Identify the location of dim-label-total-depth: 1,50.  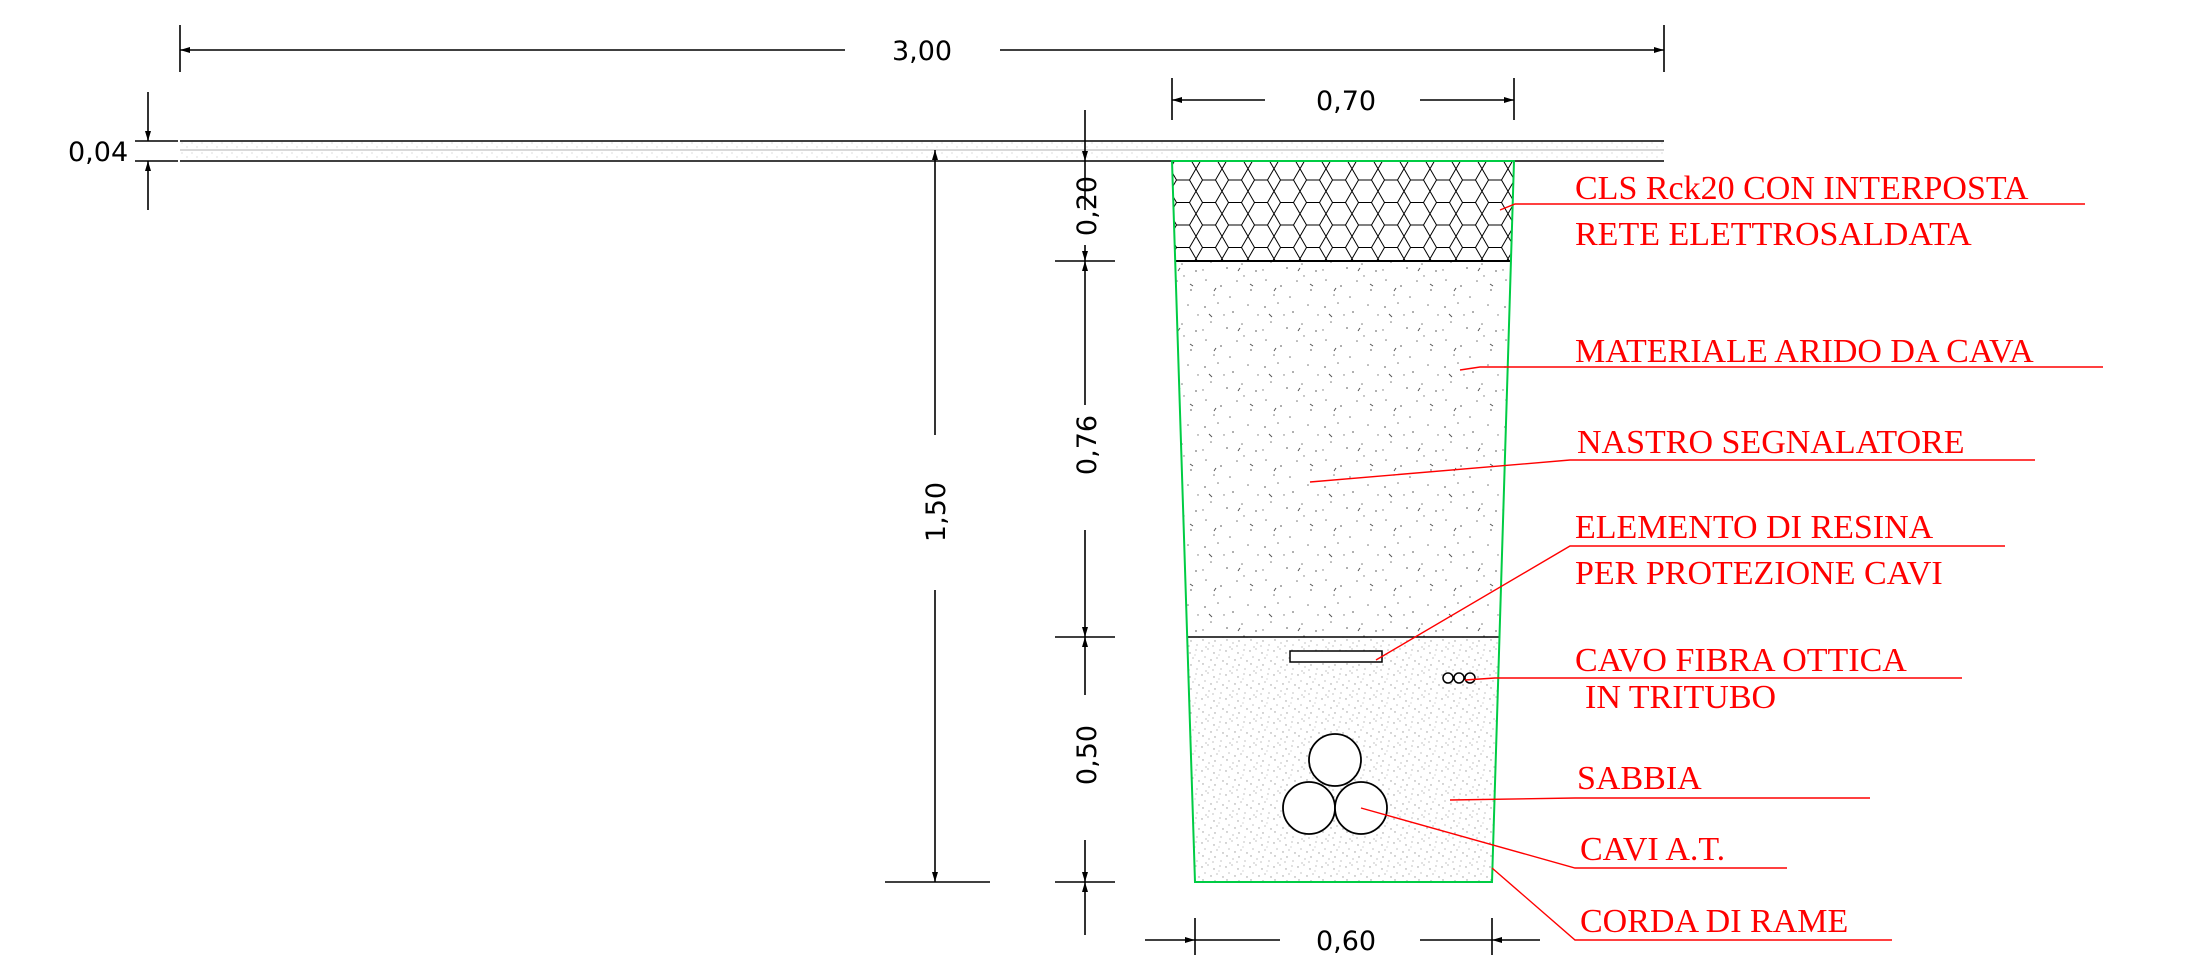
(936, 512).